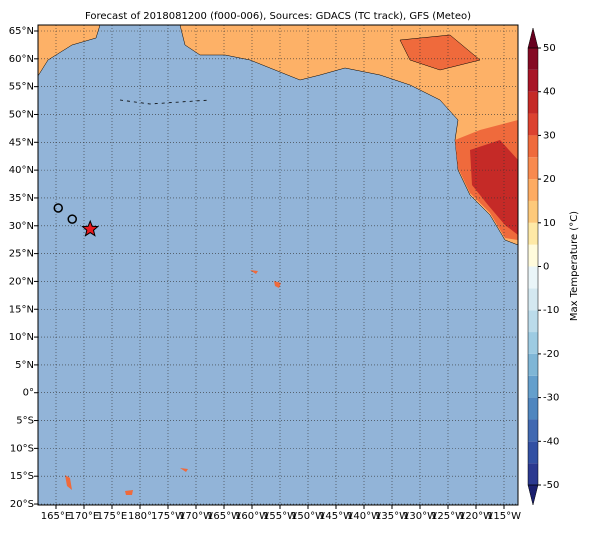 The height and width of the screenshot is (533, 592). I want to click on y-tick-label: 50°N, so click(21, 114).